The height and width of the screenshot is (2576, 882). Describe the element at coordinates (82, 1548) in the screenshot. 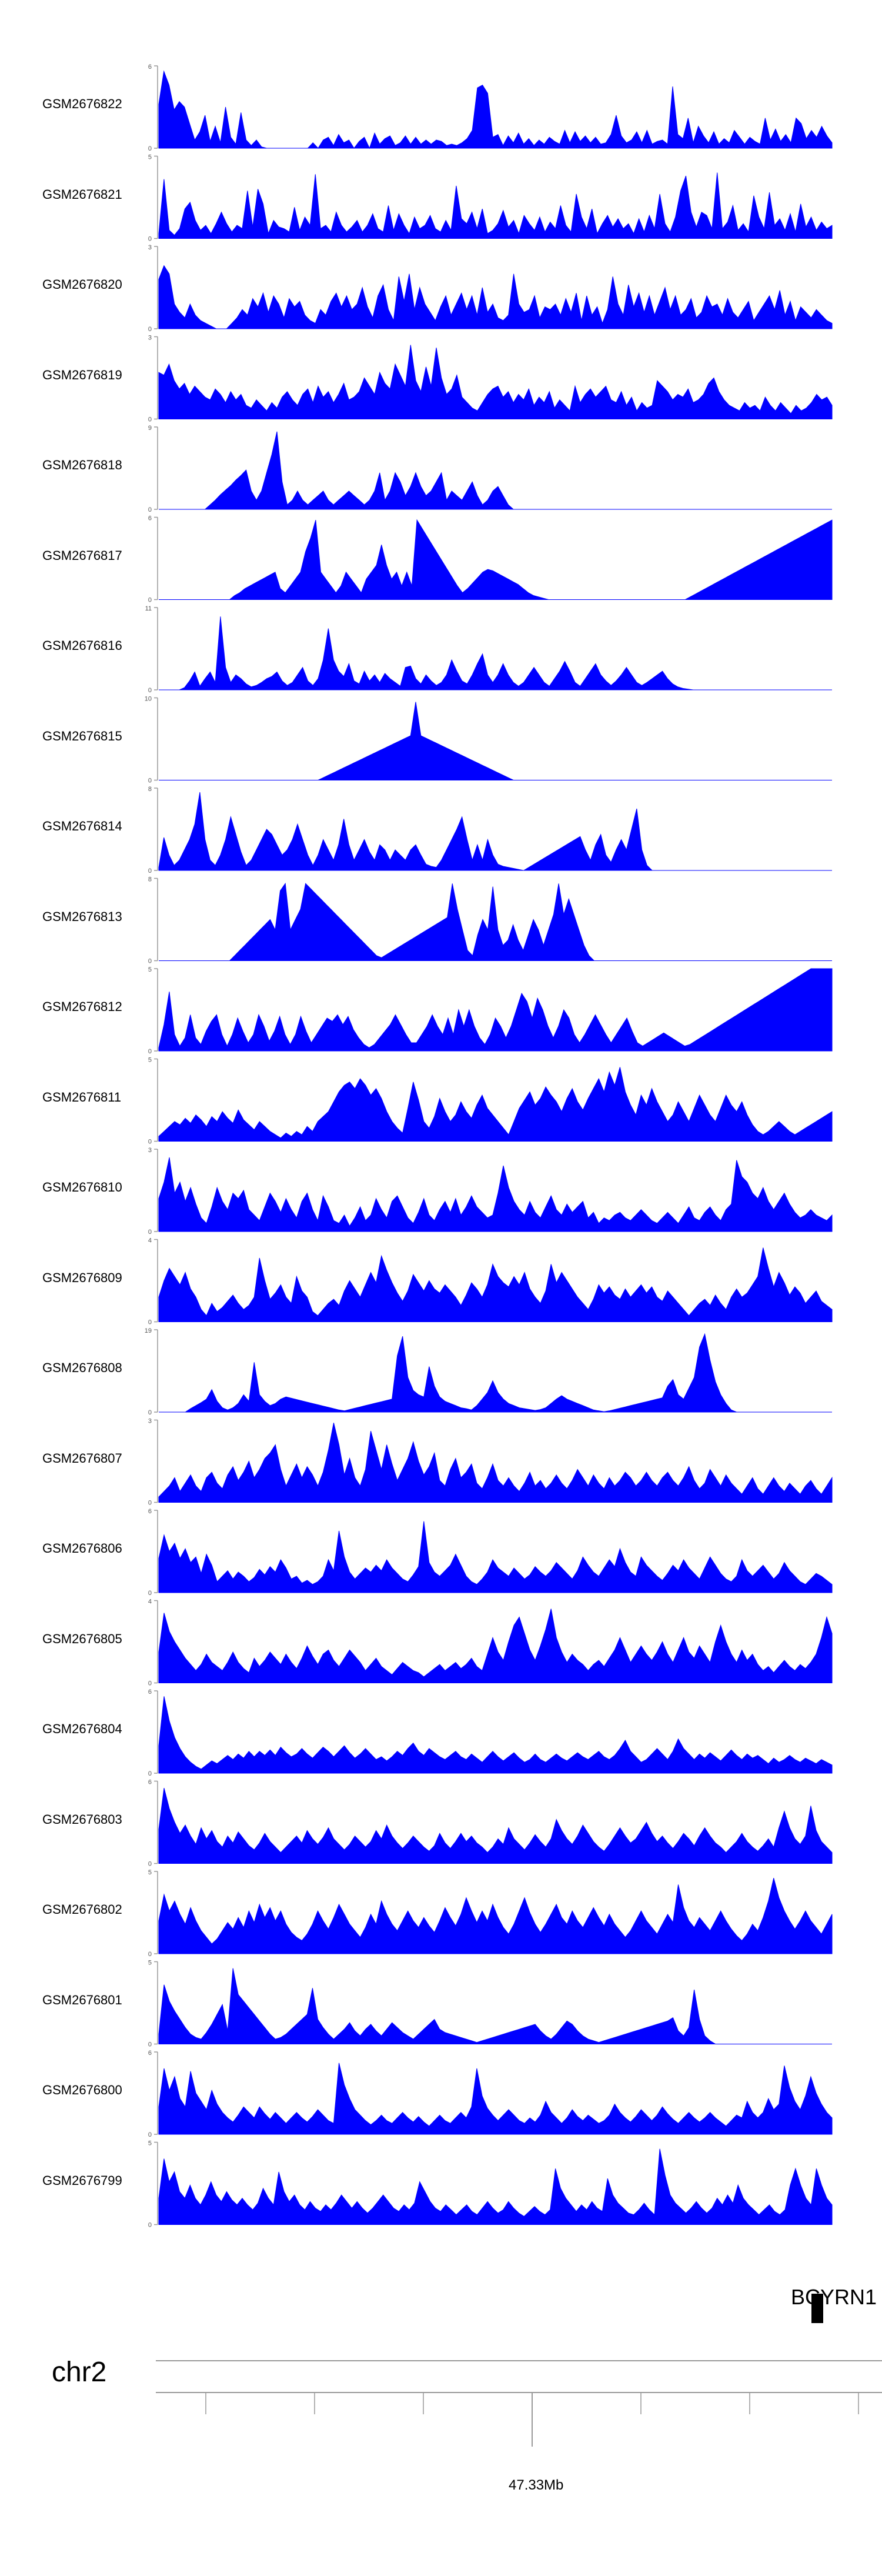

I see `track-label: GSM2676806` at that location.